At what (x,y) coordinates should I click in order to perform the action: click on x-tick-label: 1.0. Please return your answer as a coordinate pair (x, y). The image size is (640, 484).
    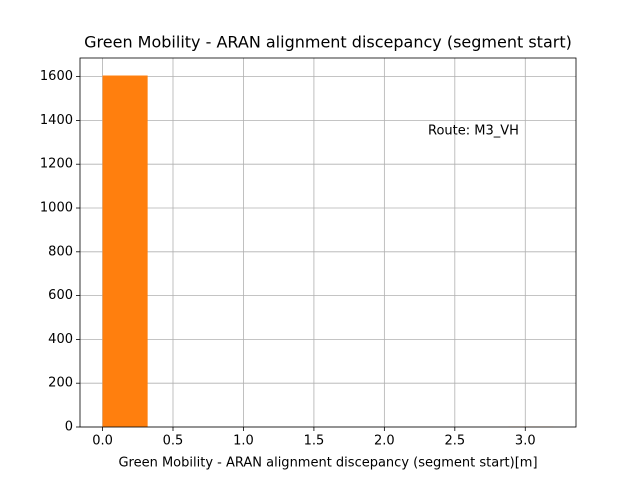
    Looking at the image, I should click on (243, 441).